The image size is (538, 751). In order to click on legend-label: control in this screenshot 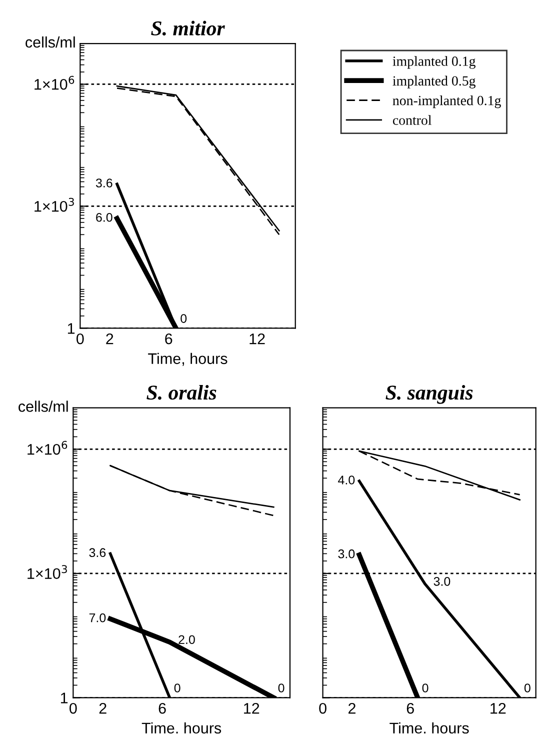, I will do `click(412, 120)`.